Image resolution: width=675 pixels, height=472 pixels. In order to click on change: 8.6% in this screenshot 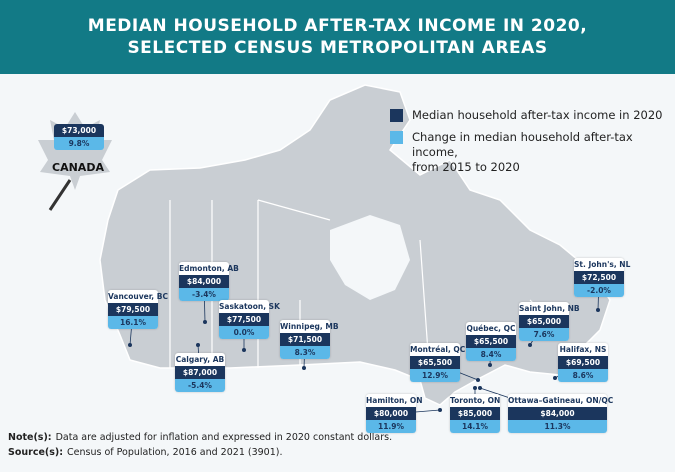, I will do `click(583, 375)`.